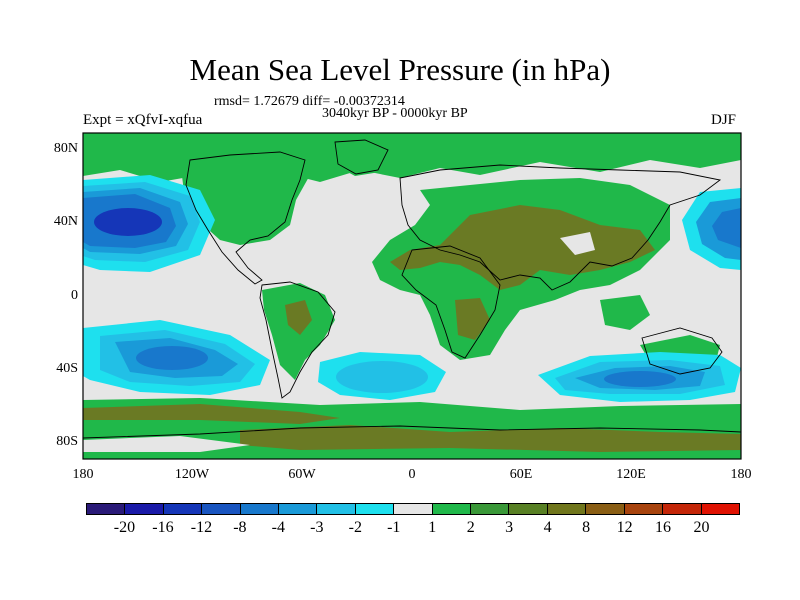  I want to click on indian-ocean-core, so click(640, 379).